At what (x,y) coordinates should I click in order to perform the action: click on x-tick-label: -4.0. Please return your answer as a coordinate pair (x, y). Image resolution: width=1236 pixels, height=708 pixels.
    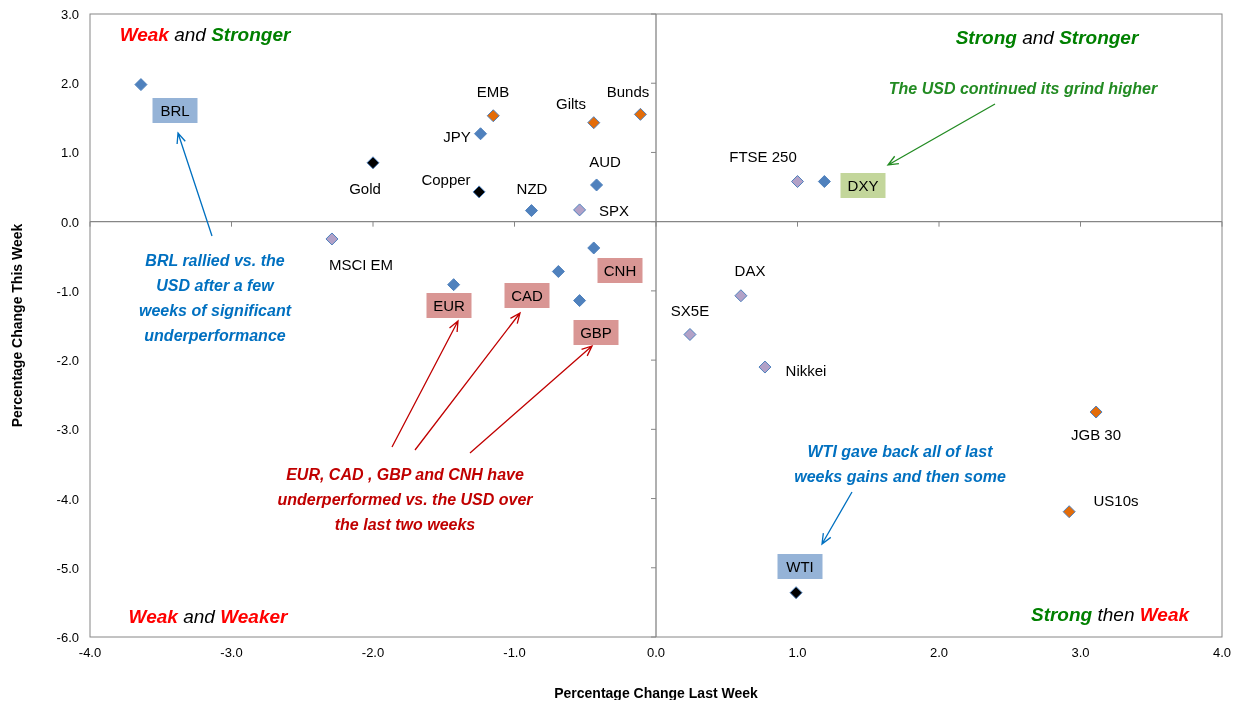
    Looking at the image, I should click on (90, 652).